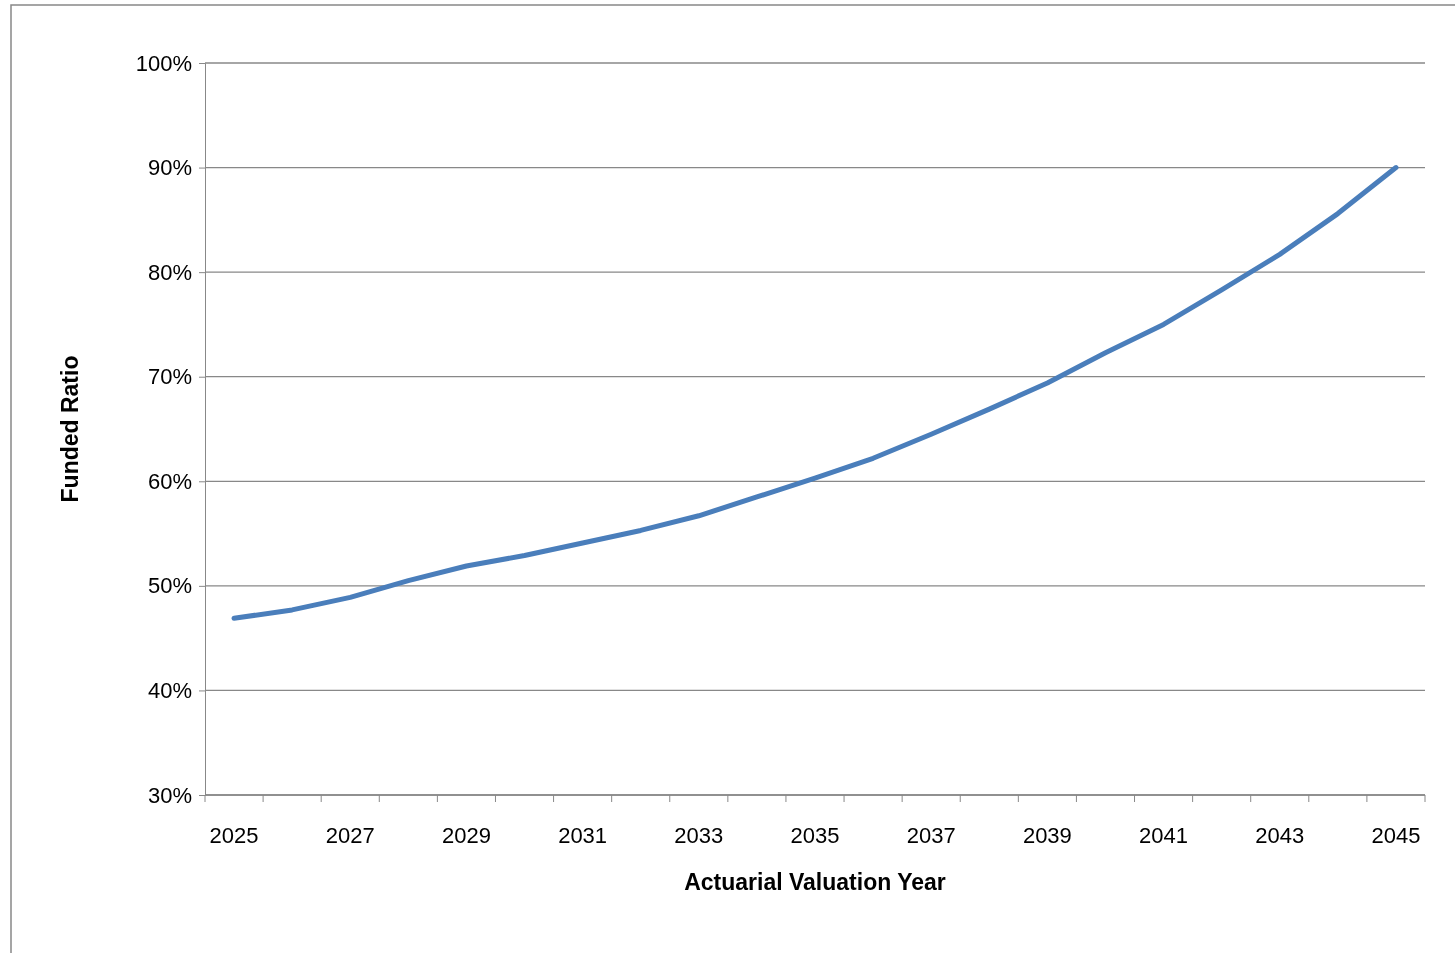 This screenshot has height=953, width=1455. What do you see at coordinates (1396, 835) in the screenshot?
I see `x-tick-label: 2045` at bounding box center [1396, 835].